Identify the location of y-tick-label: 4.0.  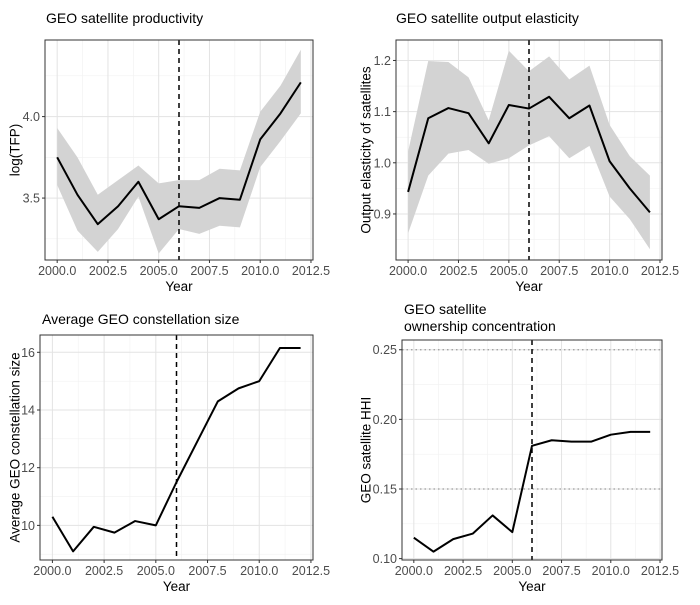
(31, 117).